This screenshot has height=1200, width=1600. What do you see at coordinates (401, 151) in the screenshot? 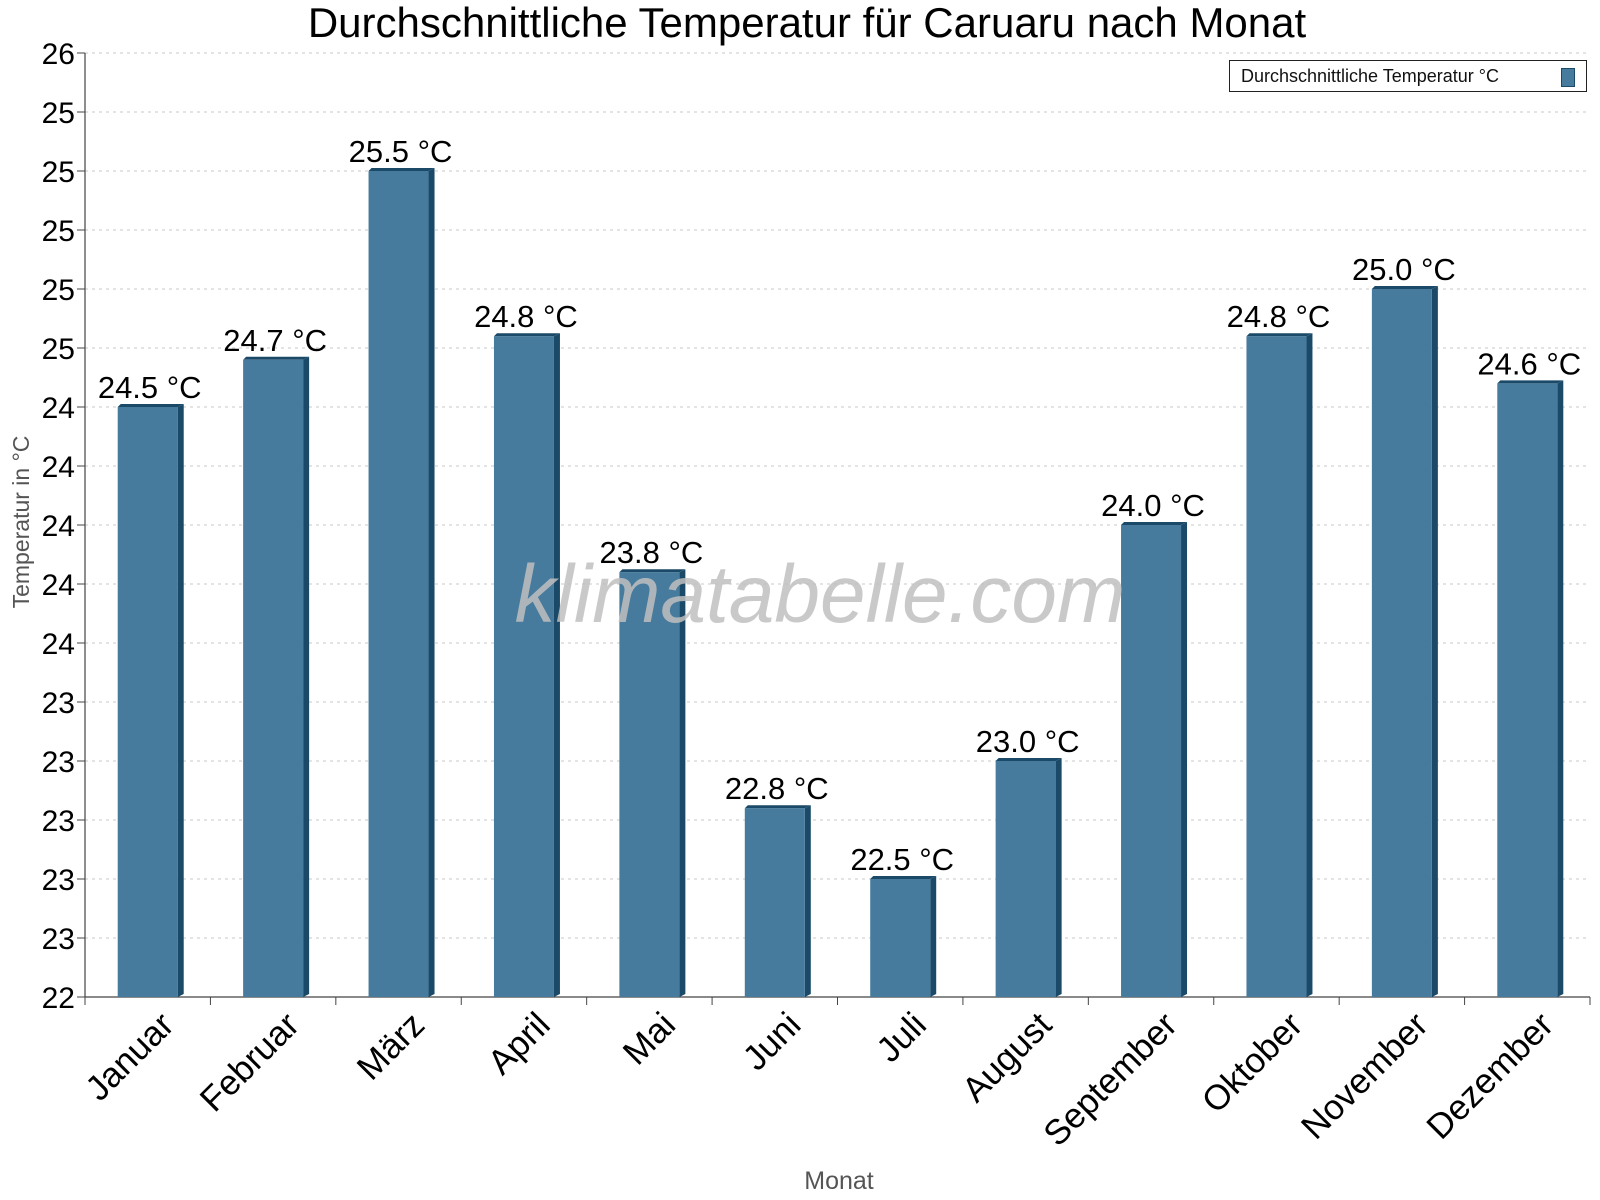
I see `data-label: 25.5 °C` at bounding box center [401, 151].